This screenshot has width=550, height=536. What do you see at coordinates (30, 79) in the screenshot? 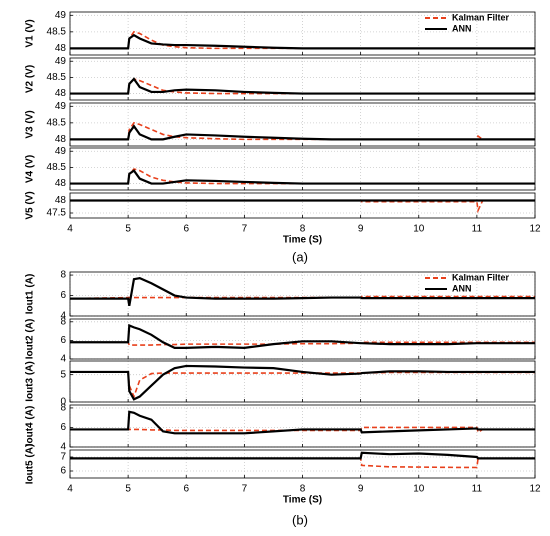
I see `y-axis-label: V2 (V)` at bounding box center [30, 79].